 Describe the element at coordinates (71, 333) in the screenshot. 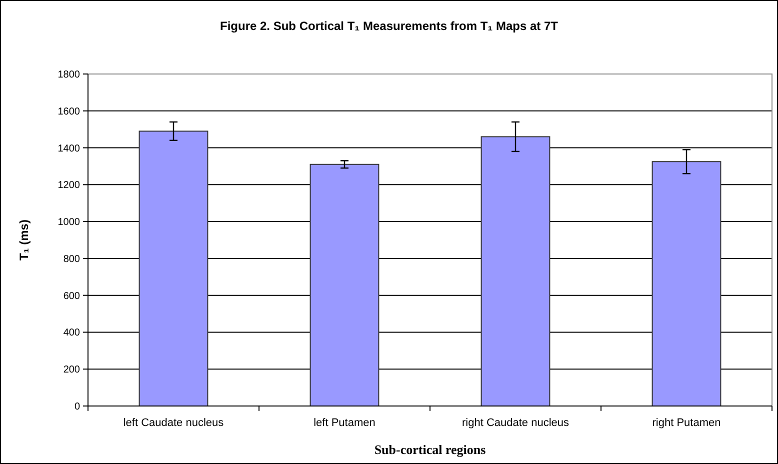

I see `y-tick-label: 400` at that location.